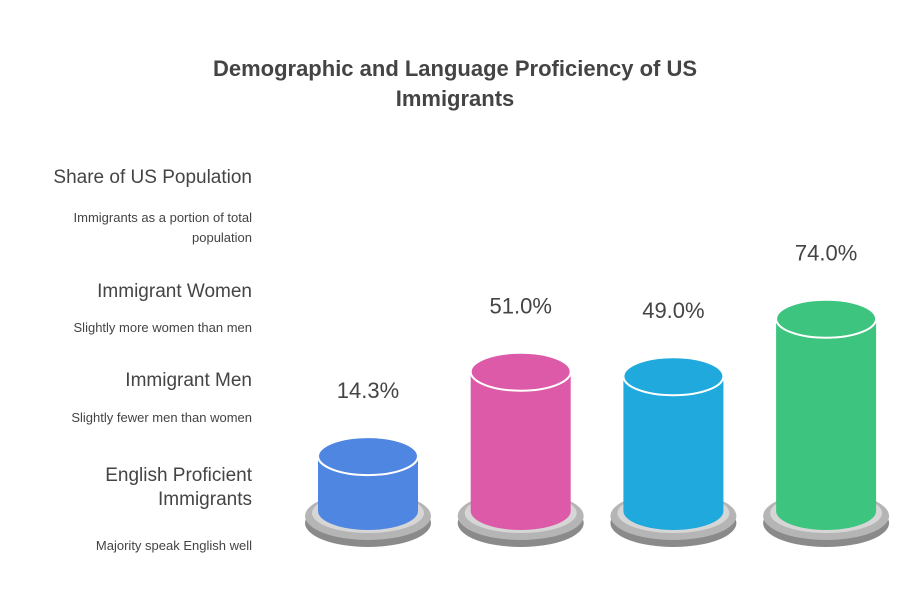 The height and width of the screenshot is (601, 915). I want to click on category-description: Majority speak English well, so click(173, 545).